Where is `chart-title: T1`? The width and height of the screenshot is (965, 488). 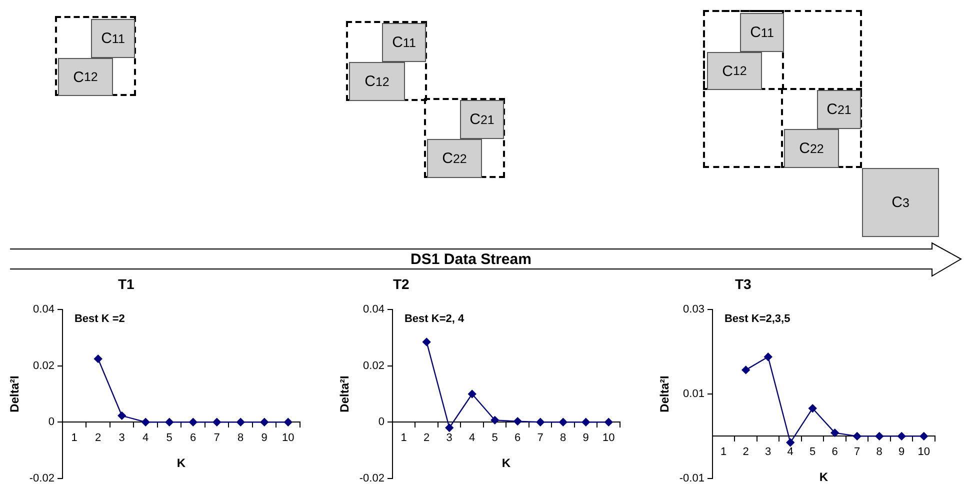 chart-title: T1 is located at coordinates (126, 284).